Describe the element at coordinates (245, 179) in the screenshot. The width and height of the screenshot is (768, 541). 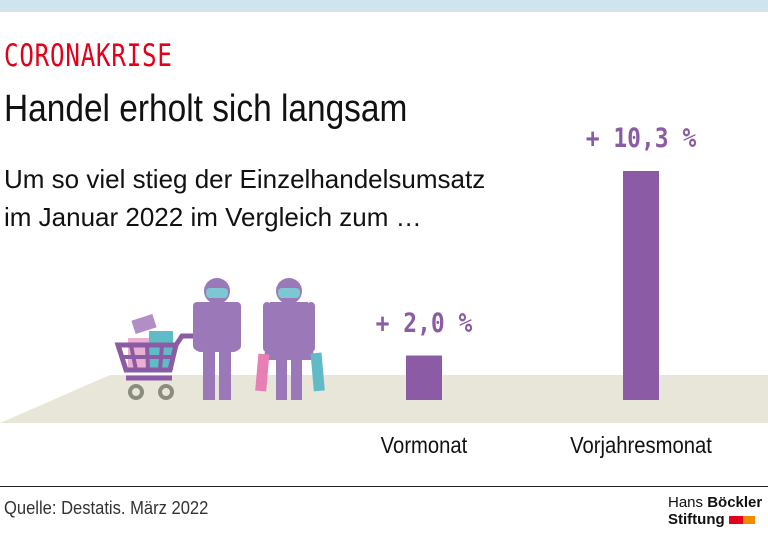
I see `subtitle-line-1: Um so viel stieg der Einzelhandelsumsatz` at that location.